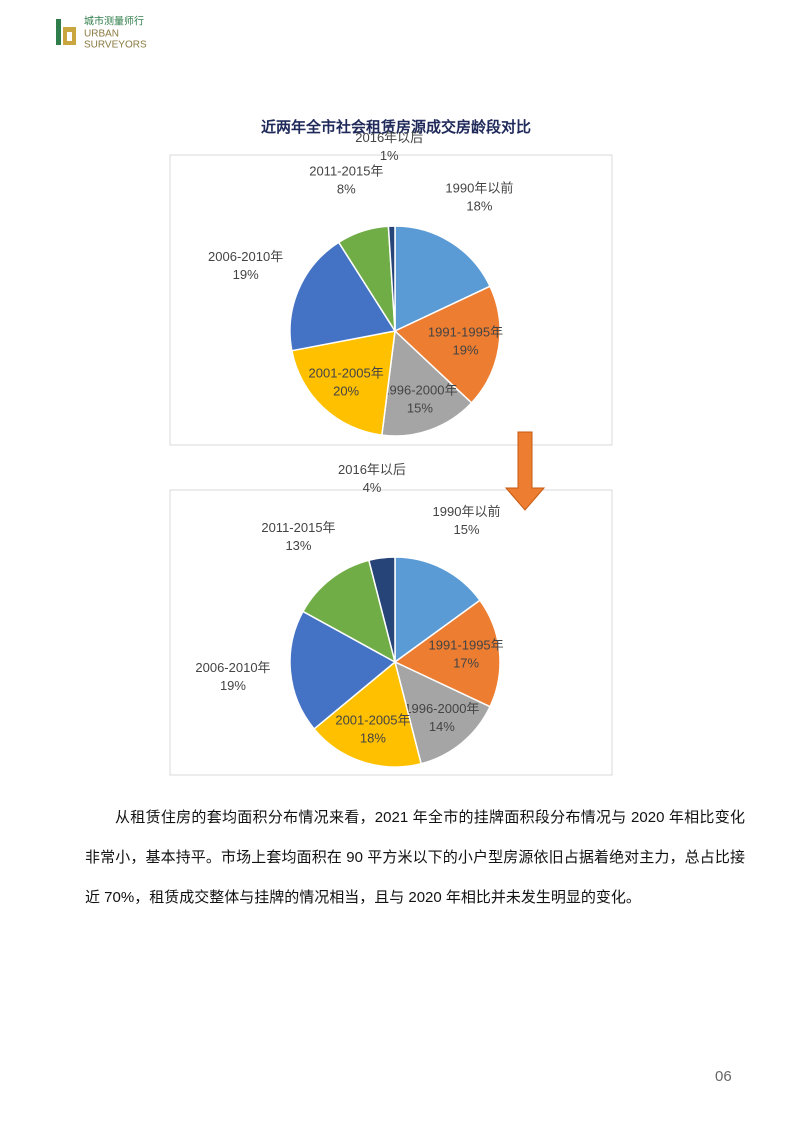  Describe the element at coordinates (101, 34) in the screenshot. I see `logo-en: URBAN` at that location.